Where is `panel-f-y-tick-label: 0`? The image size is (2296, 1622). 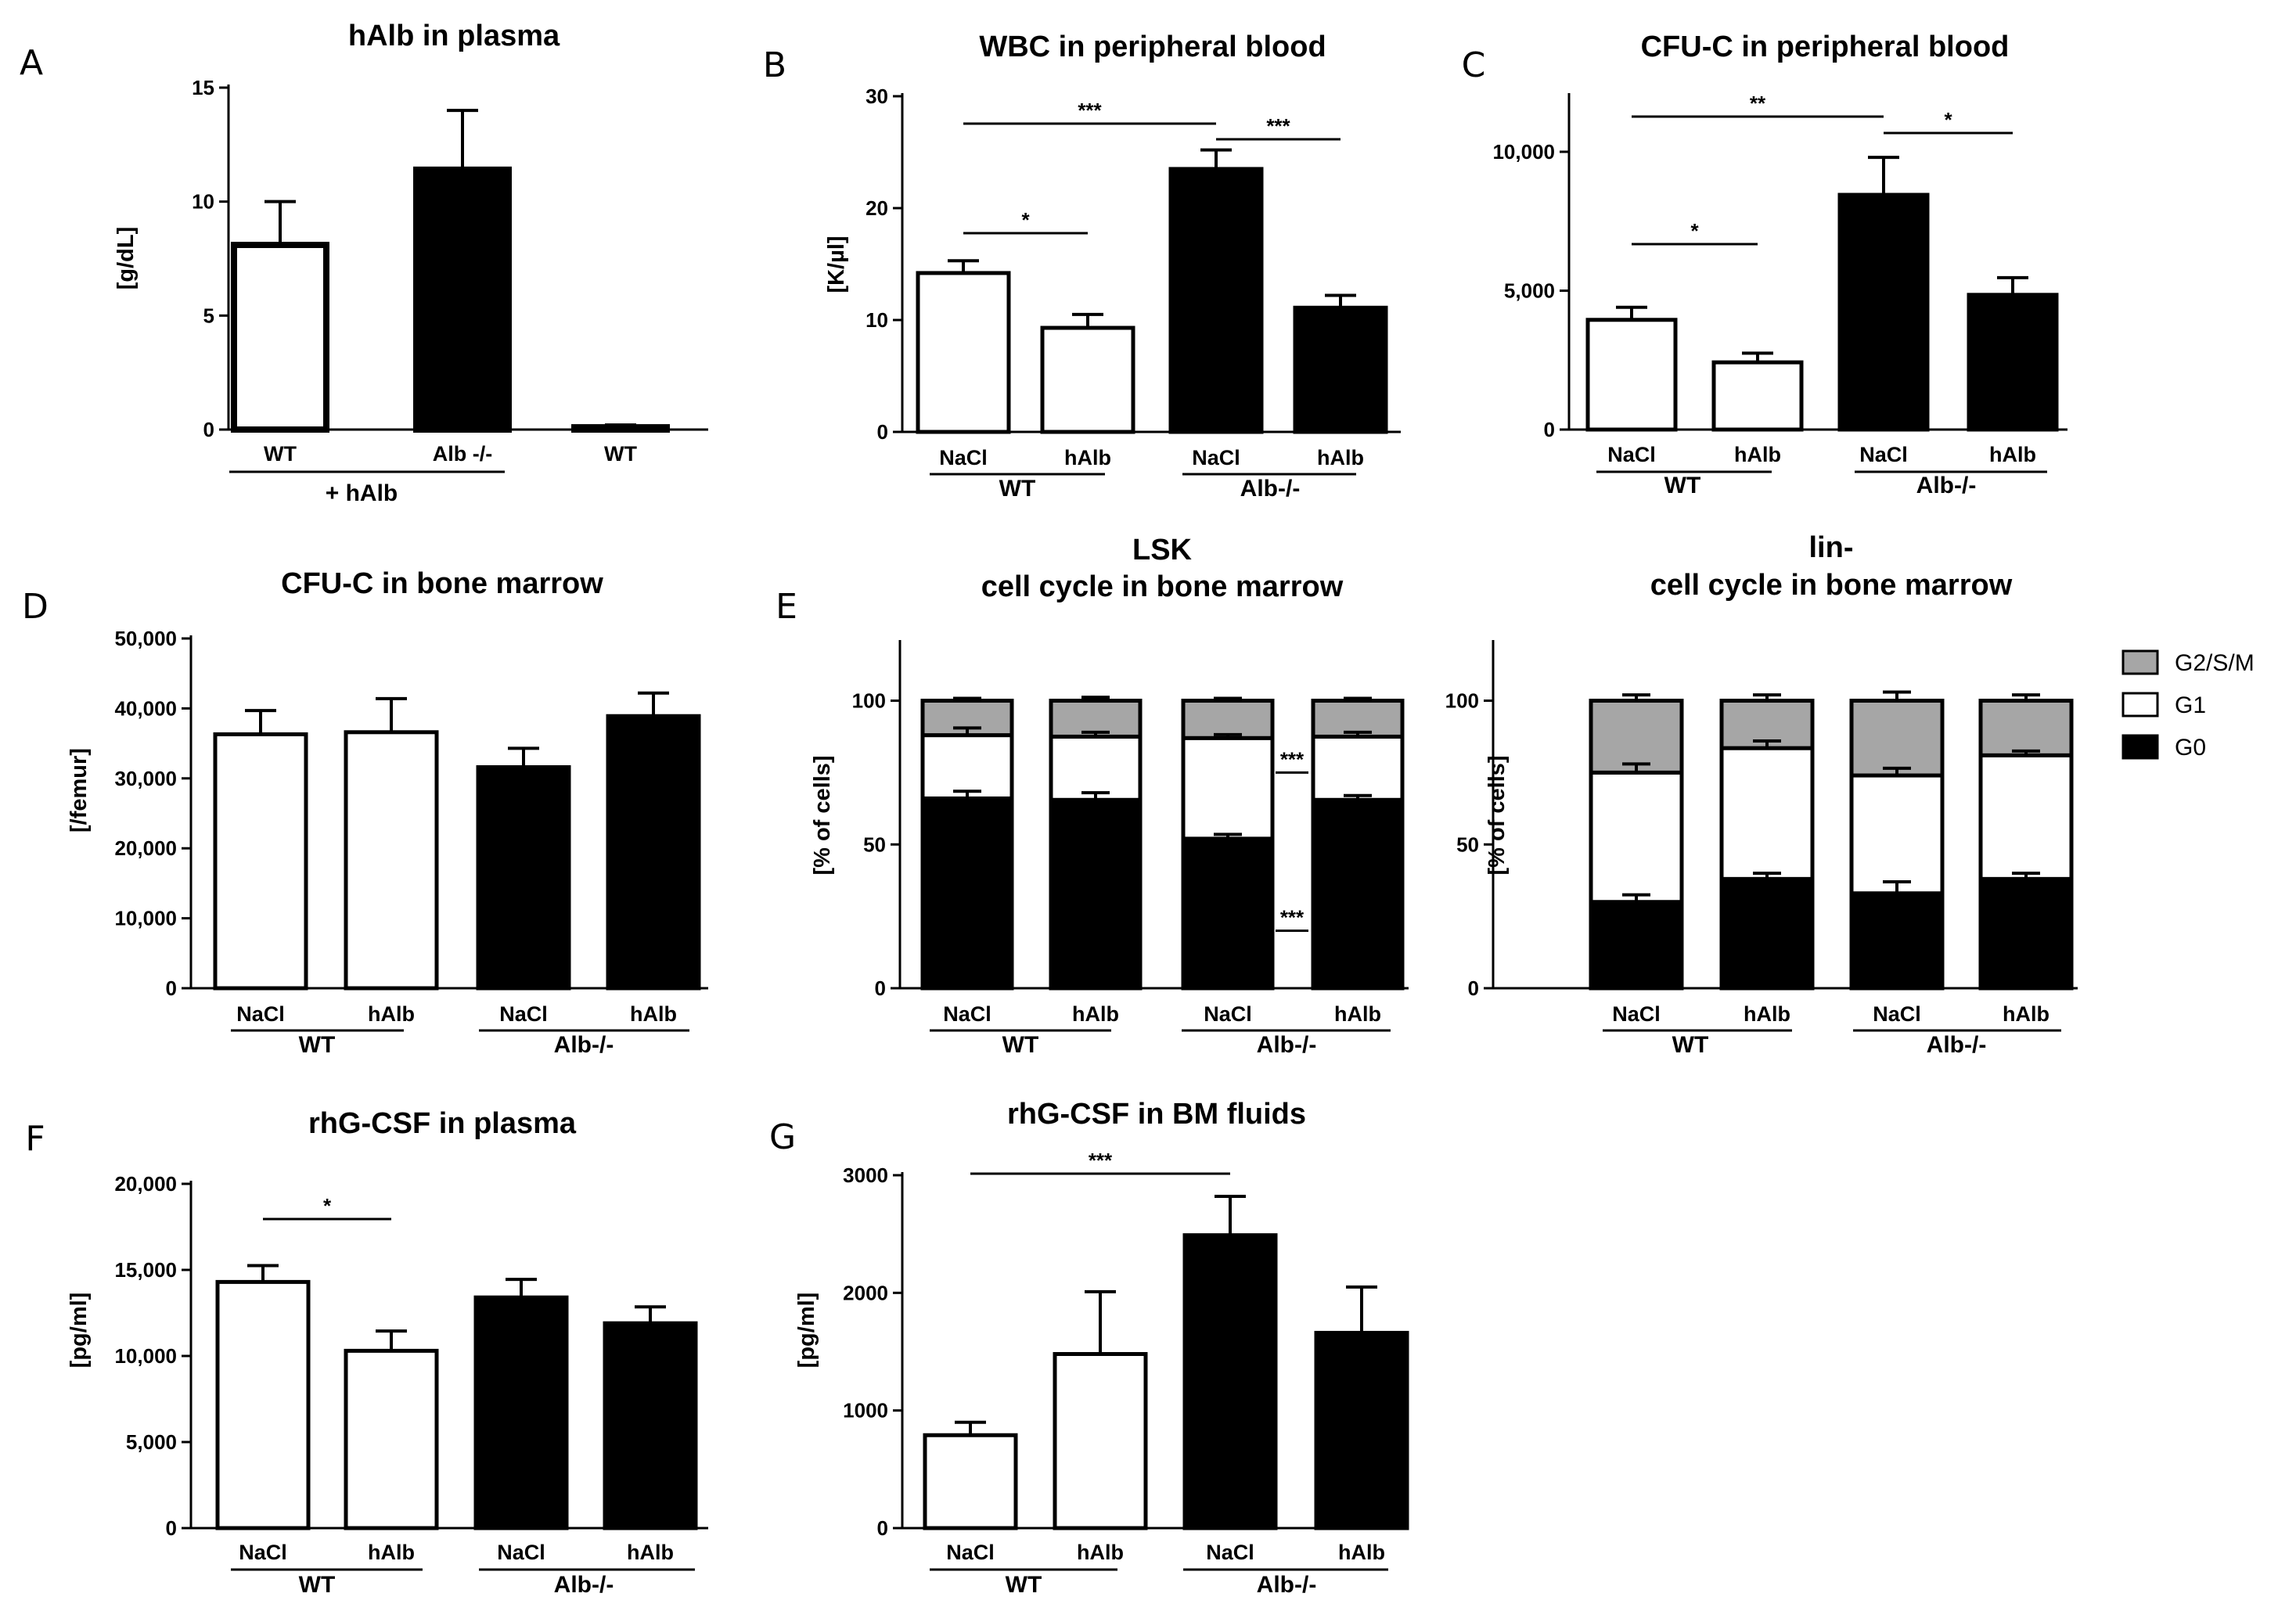 panel-f-y-tick-label: 0 is located at coordinates (171, 1528).